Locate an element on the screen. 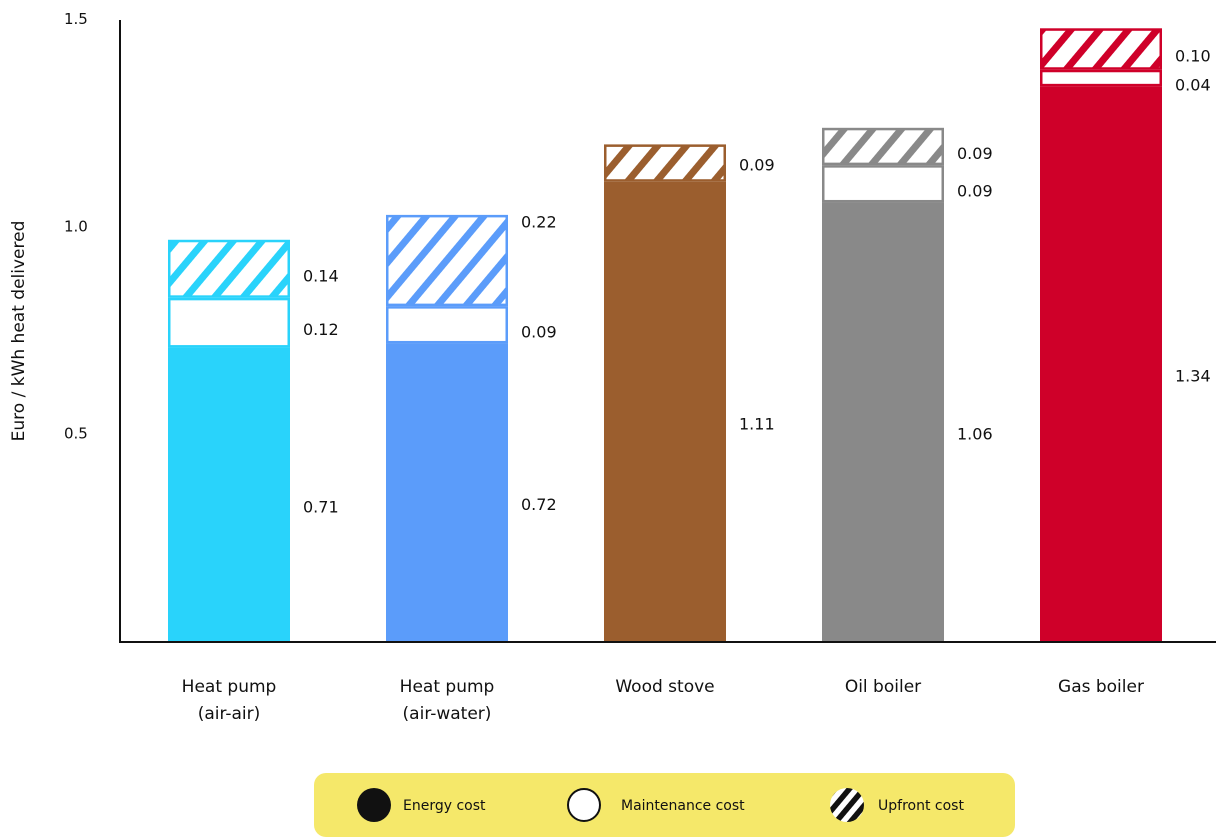 The height and width of the screenshot is (838, 1224). value-label-upfront-1: 0.22 is located at coordinates (539, 221).